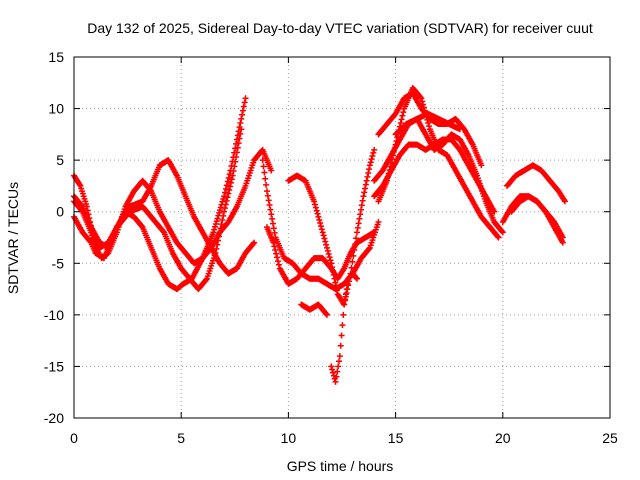  What do you see at coordinates (58, 263) in the screenshot?
I see `y-tick-label: -5` at bounding box center [58, 263].